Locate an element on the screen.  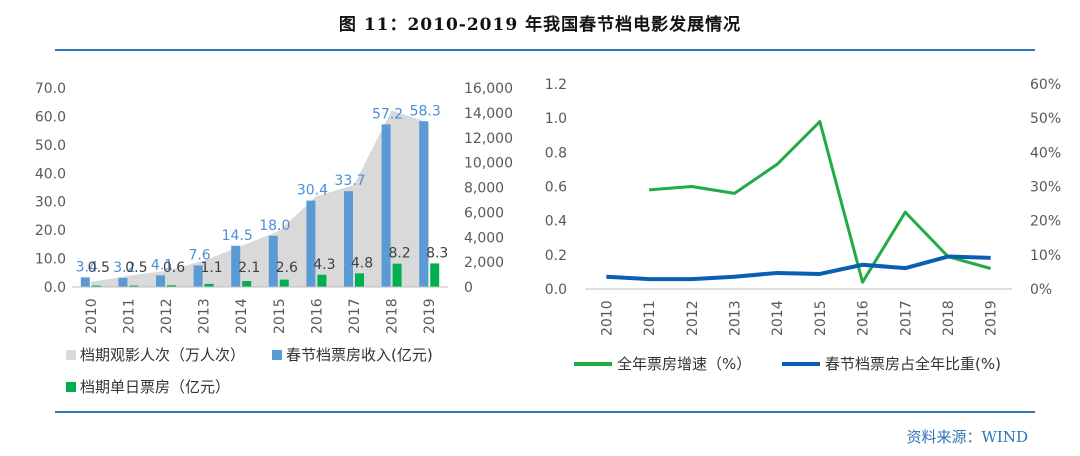
daily-data-label: 8.3 is located at coordinates (437, 253).